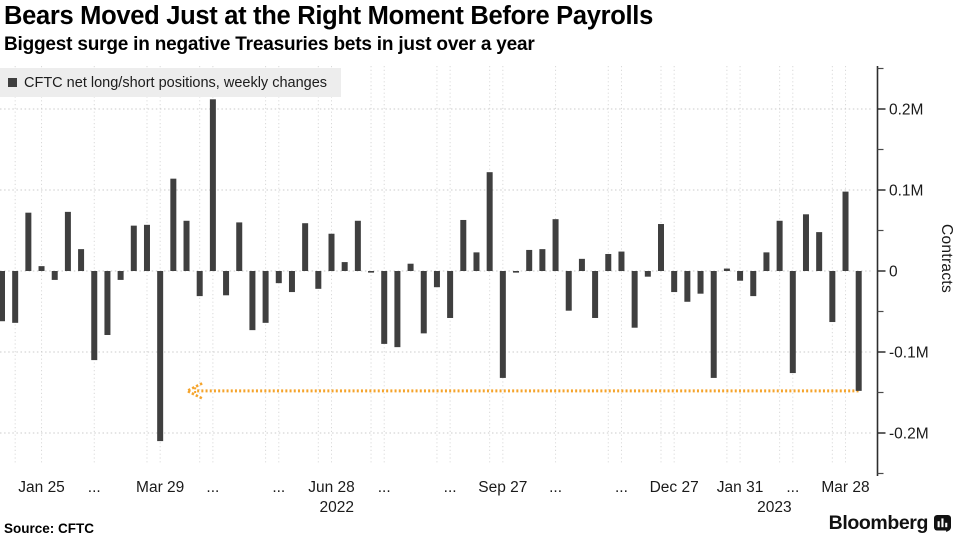  Describe the element at coordinates (160, 487) in the screenshot. I see `x-tick-label: Mar 29` at that location.